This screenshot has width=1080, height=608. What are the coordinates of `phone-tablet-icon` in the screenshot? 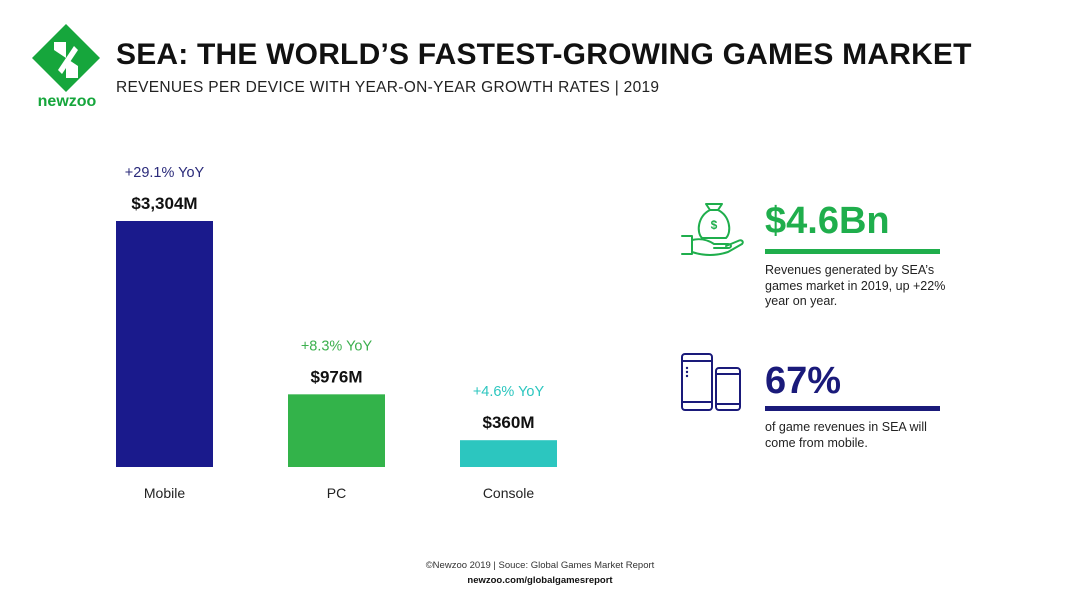 It's located at (711, 382).